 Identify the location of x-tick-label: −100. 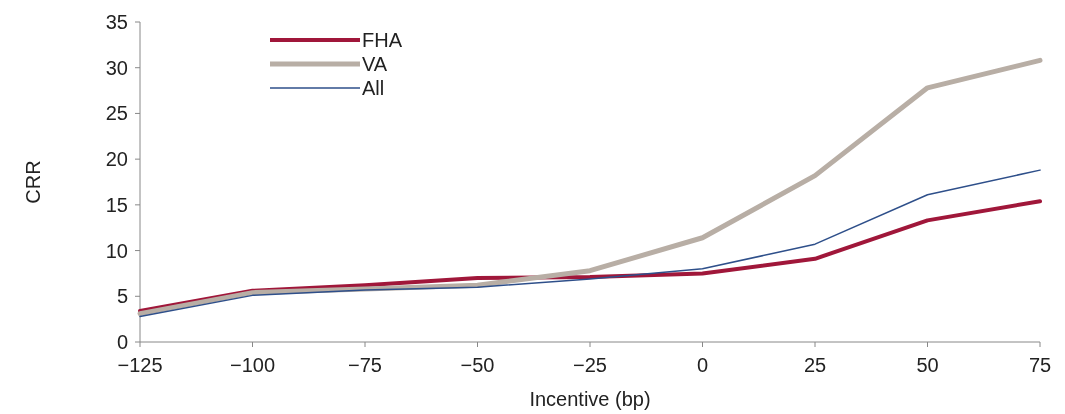
(252, 365).